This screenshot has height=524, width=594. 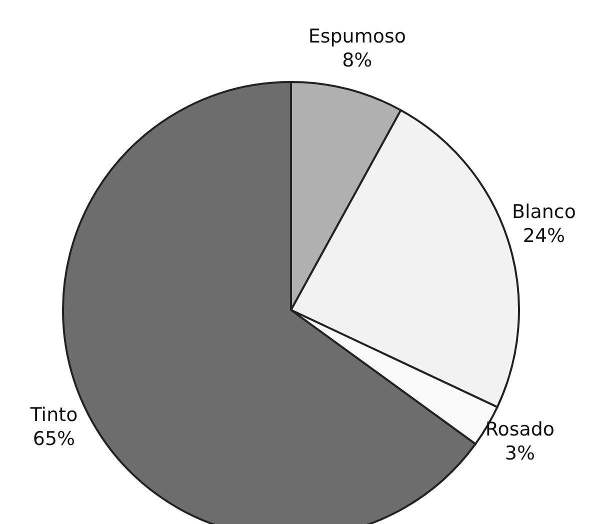 I want to click on data-label: 3%, so click(x=520, y=453).